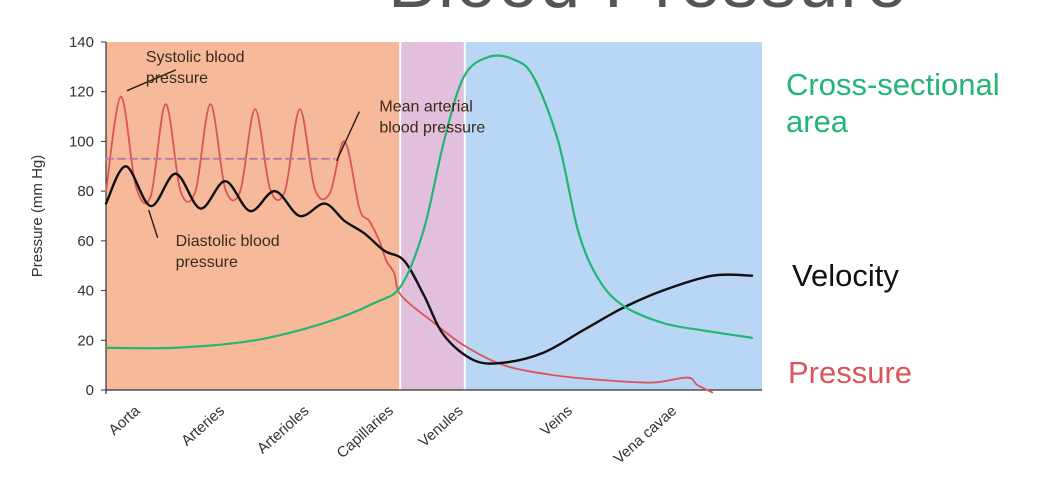  What do you see at coordinates (228, 241) in the screenshot?
I see `annotation-line: Diastolic blood` at bounding box center [228, 241].